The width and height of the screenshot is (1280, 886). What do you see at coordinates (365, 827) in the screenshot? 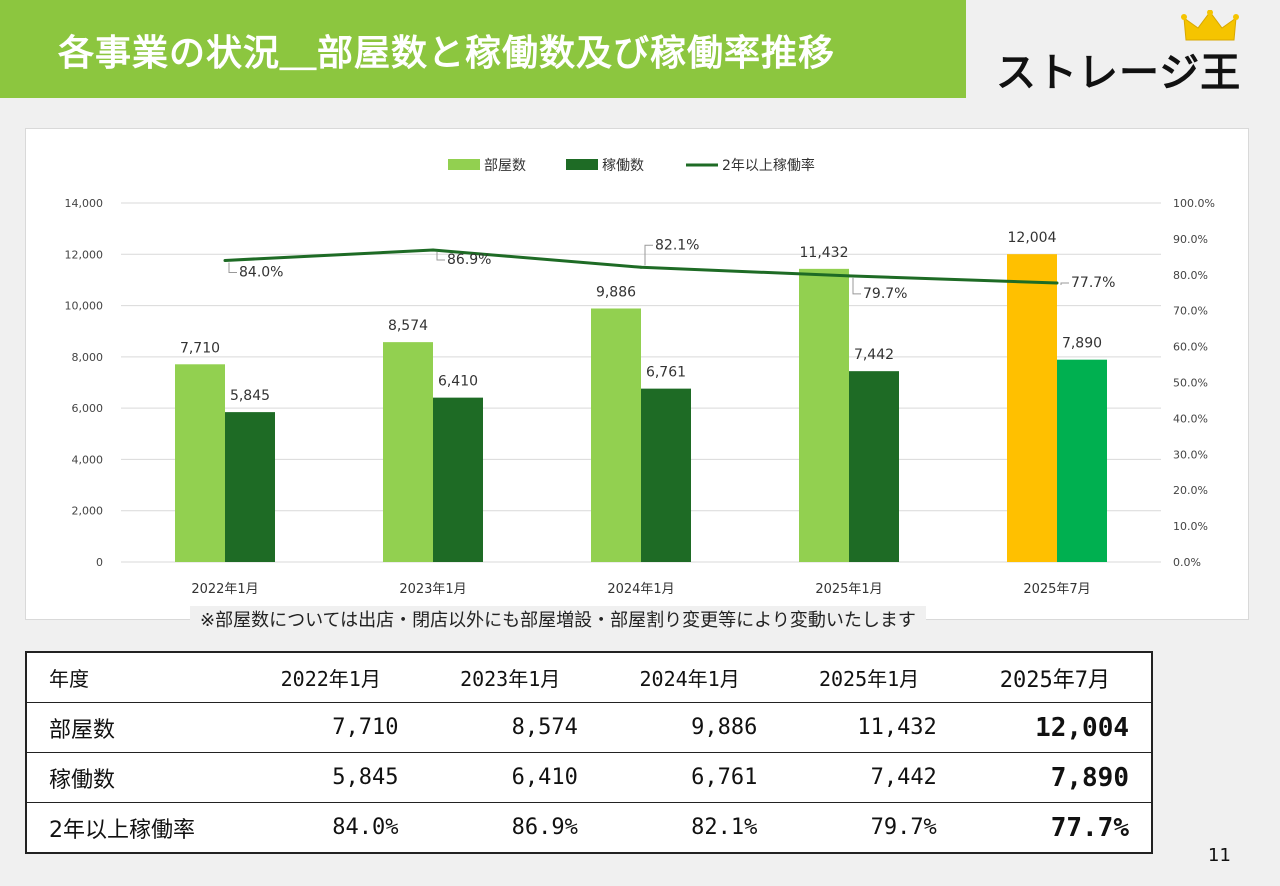
I see `table-cell: 84.0%` at bounding box center [365, 827].